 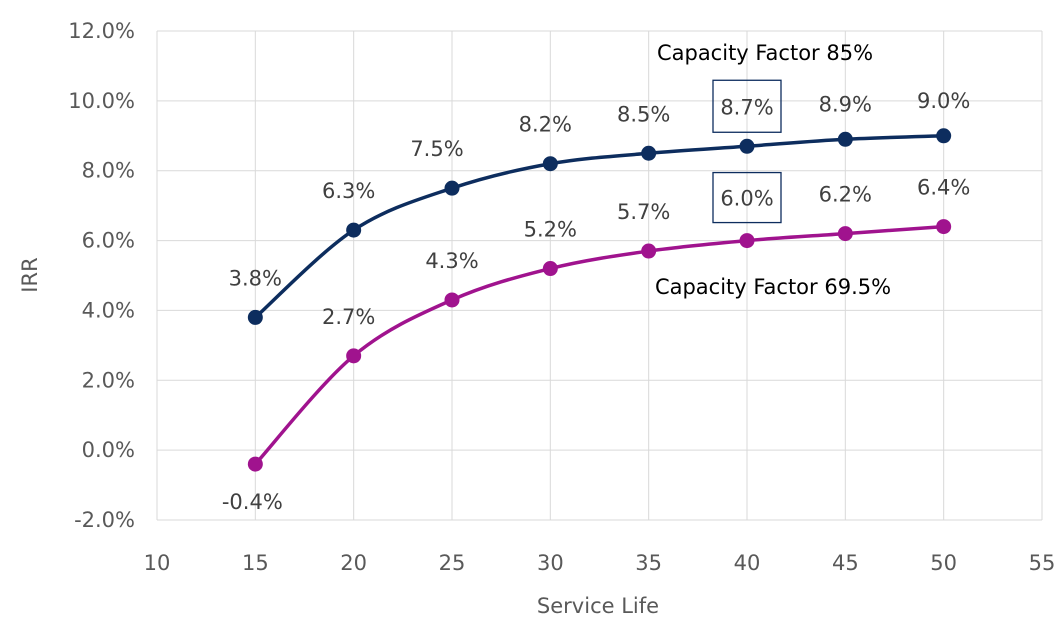 I want to click on x-tick-label: 50, so click(x=943, y=563).